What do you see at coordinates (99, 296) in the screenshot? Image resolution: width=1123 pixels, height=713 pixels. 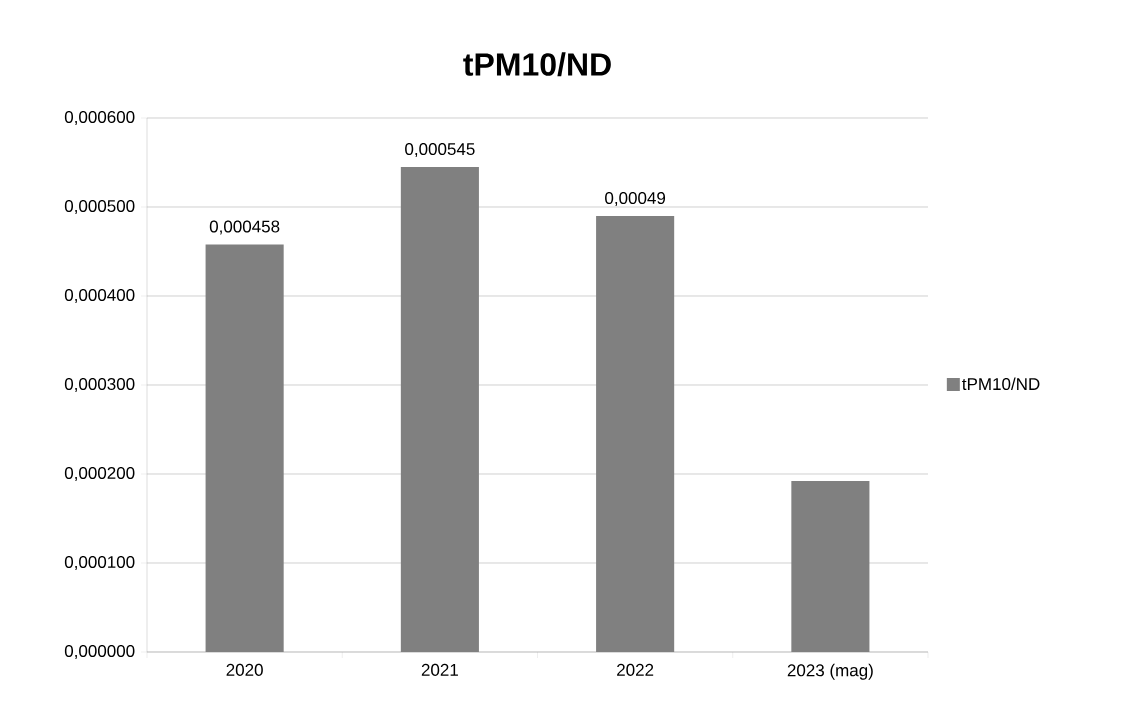 I see `y-tick-label: 0,000400` at bounding box center [99, 296].